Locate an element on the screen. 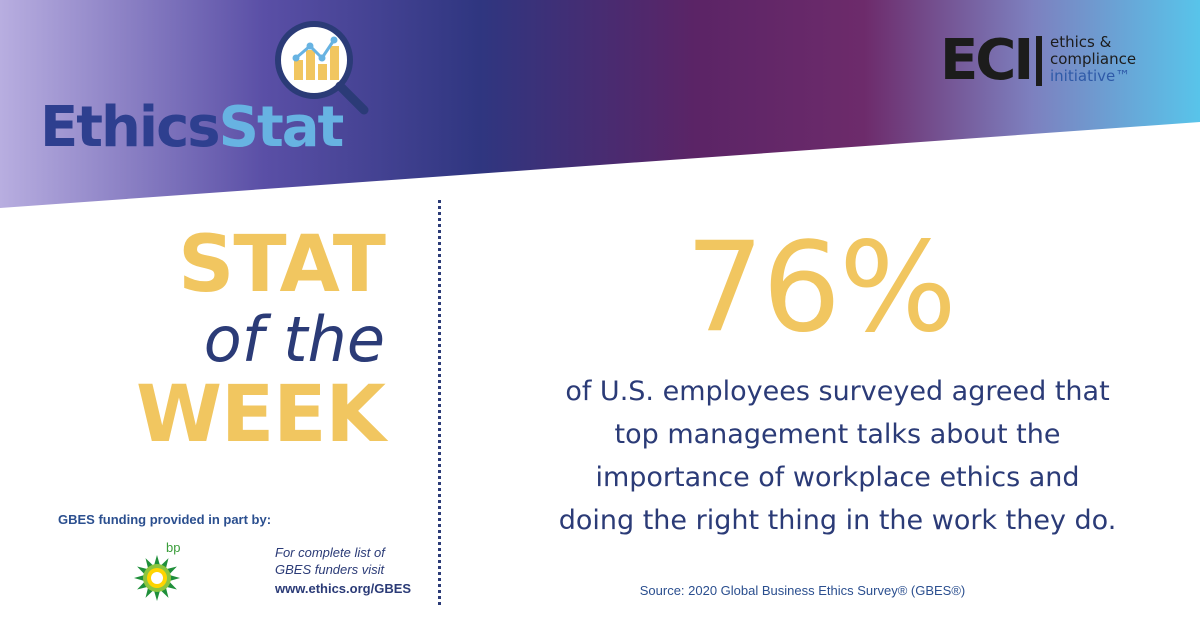 This screenshot has width=1200, height=630. dotted-divider is located at coordinates (439, 402).